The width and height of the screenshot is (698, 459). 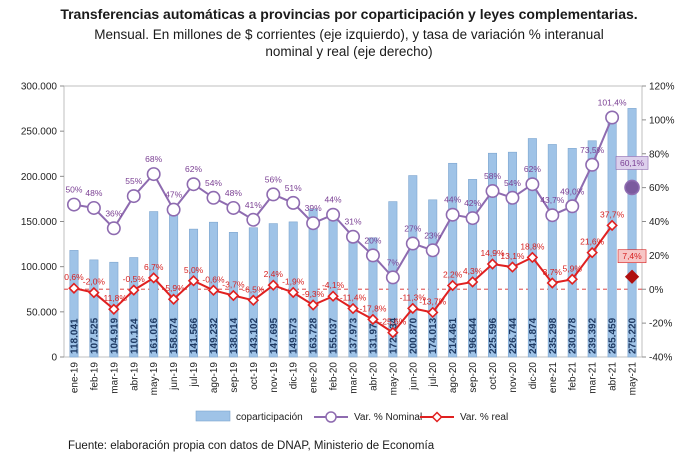 I want to click on nominal-value-label: 68%, so click(x=153, y=159).